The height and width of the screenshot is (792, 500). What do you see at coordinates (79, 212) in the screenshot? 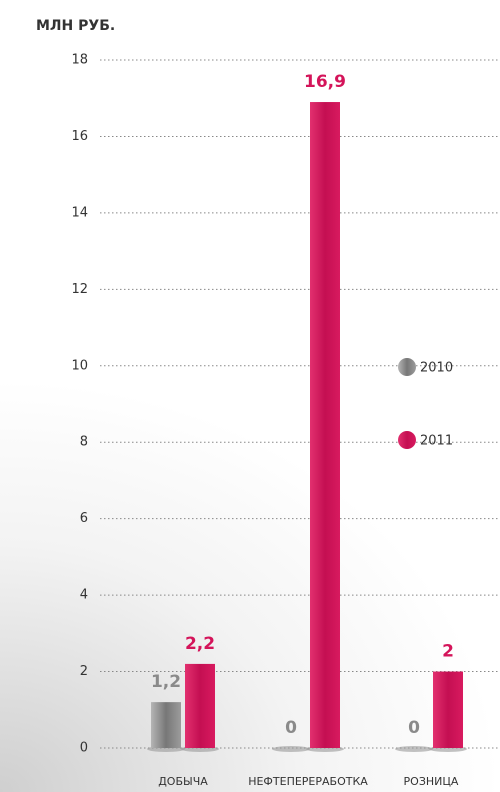
I see `y-tick-label: 14` at bounding box center [79, 212].